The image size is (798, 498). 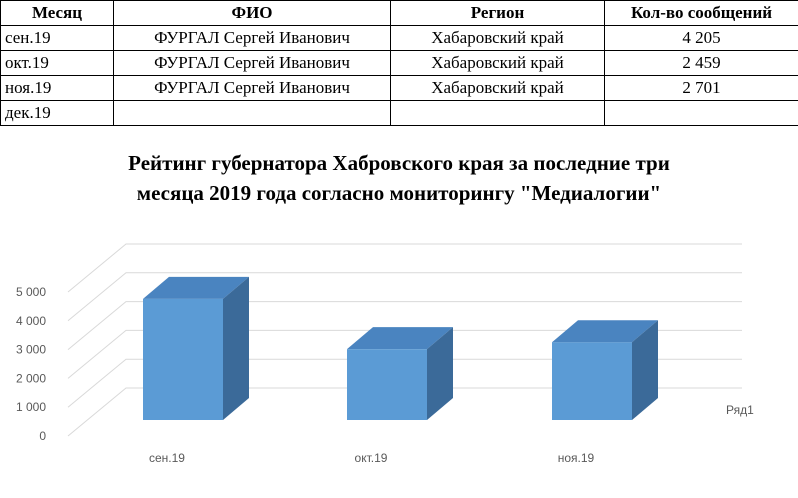 I want to click on cell-count: 2 701, so click(x=701, y=88).